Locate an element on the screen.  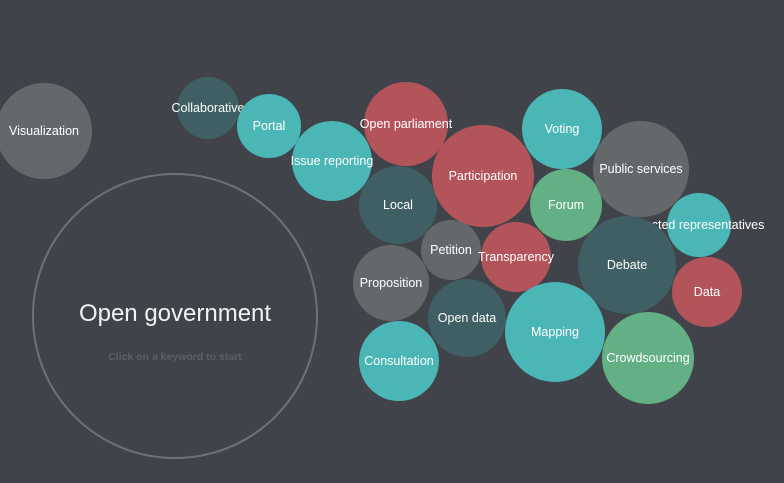
keyword-bubble-collaborative: Collaborative is located at coordinates (208, 108).